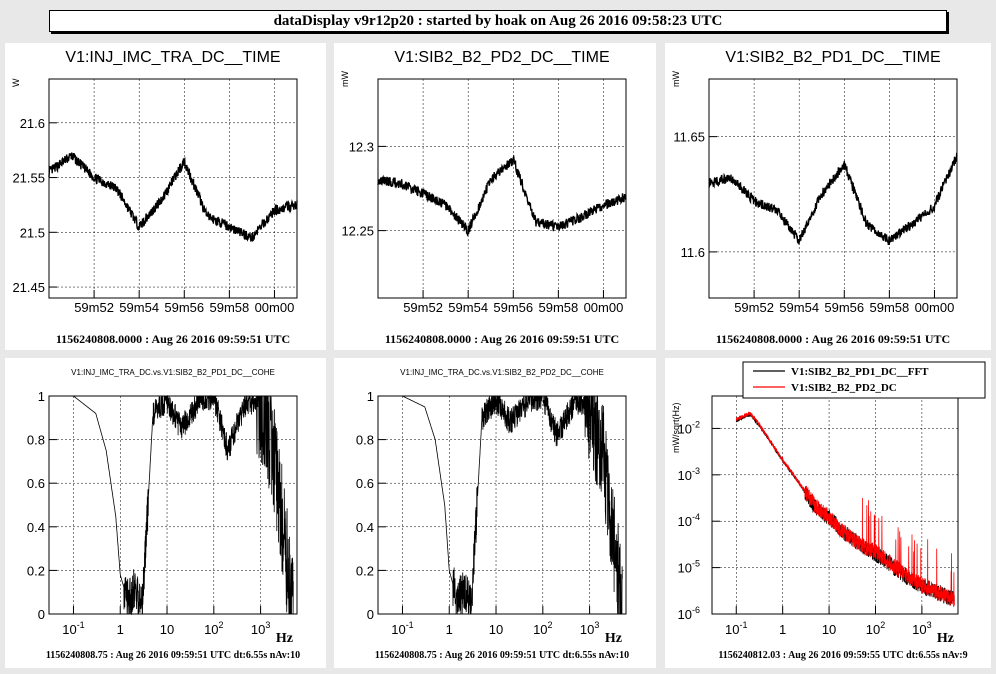 Image resolution: width=996 pixels, height=674 pixels. Describe the element at coordinates (689, 613) in the screenshot. I see `y-tick-label: 10⁻⁶` at that location.